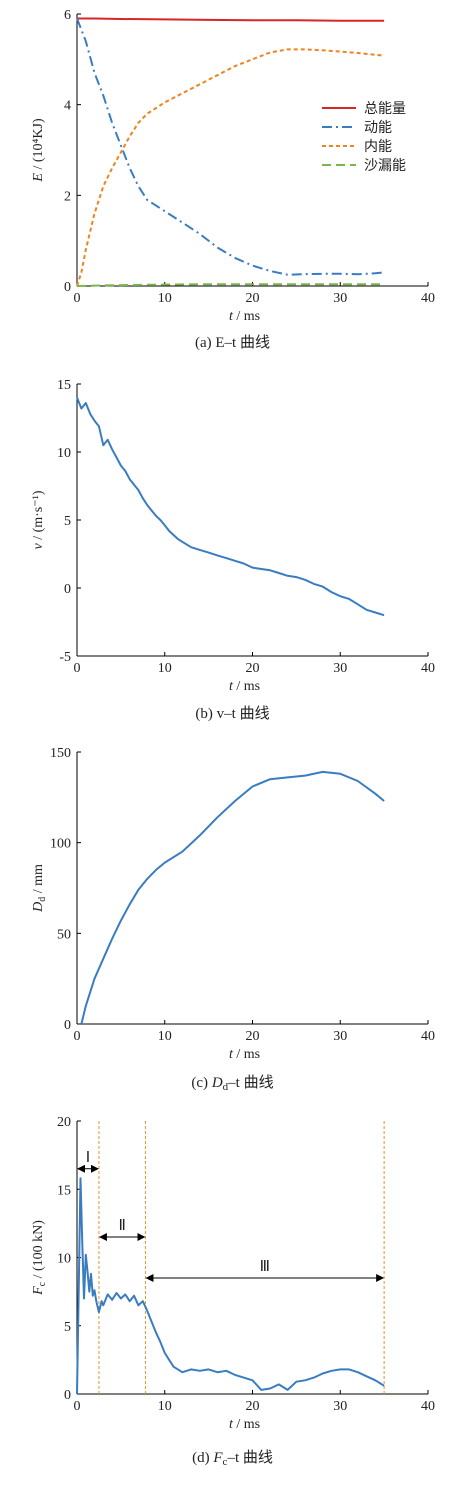 This screenshot has height=1488, width=464. I want to click on series-line-沙漏能, so click(230, 285).